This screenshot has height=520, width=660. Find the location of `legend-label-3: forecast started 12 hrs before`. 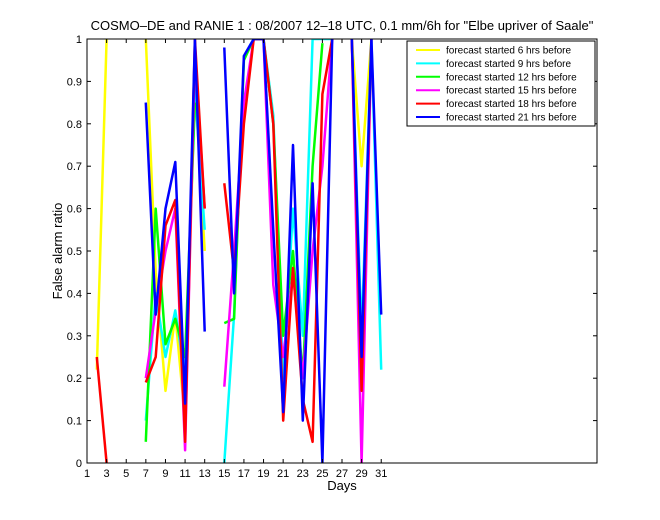

legend-label-3: forecast started 12 hrs before is located at coordinates (511, 77).